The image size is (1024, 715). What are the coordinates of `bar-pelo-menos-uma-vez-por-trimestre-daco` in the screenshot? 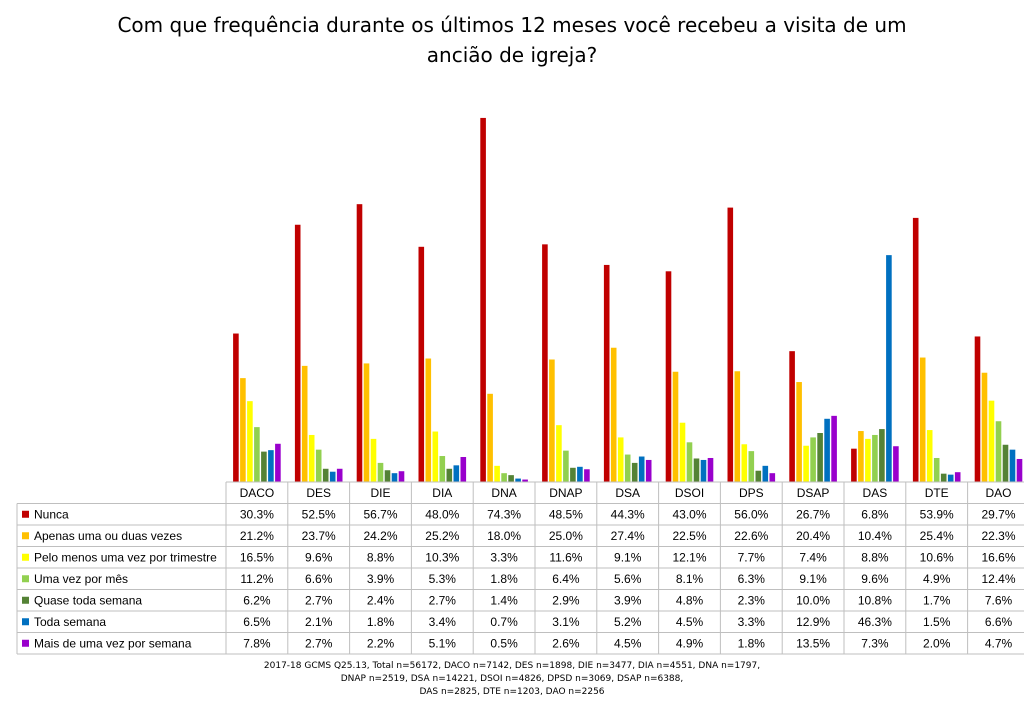 It's located at (250, 441).